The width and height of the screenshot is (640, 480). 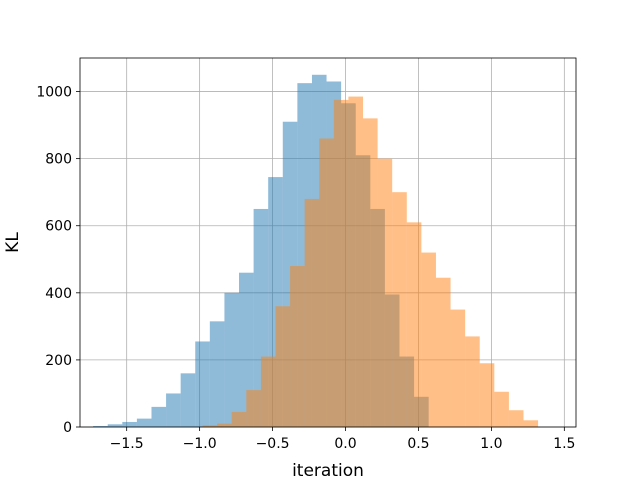 I want to click on x-tick-label: −1.5, so click(x=127, y=444).